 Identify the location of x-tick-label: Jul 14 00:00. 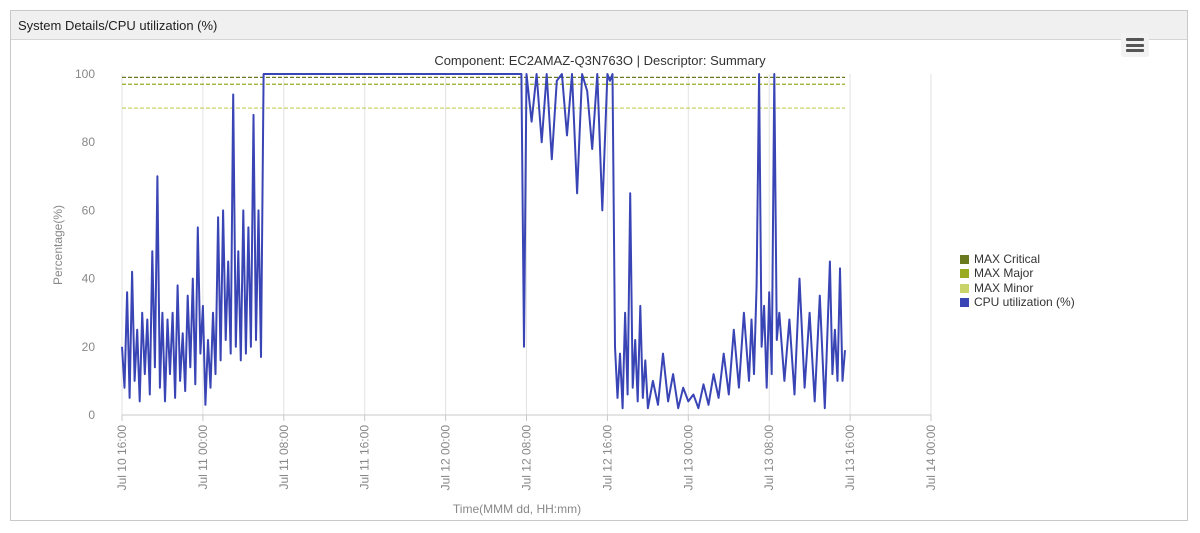
(931, 458).